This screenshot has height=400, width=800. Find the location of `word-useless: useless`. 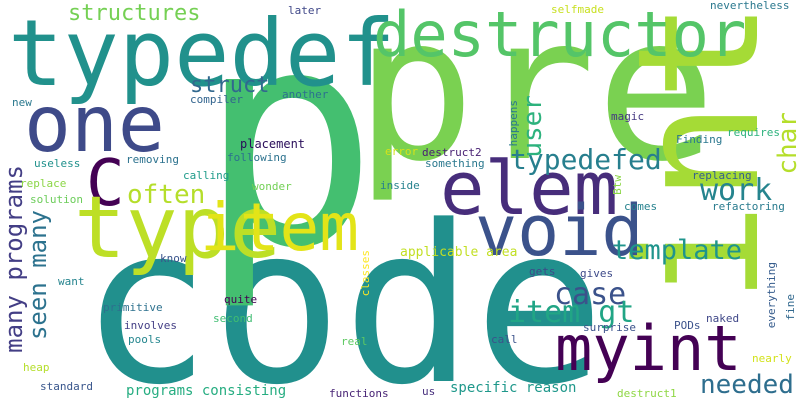

word-useless: useless is located at coordinates (57, 163).